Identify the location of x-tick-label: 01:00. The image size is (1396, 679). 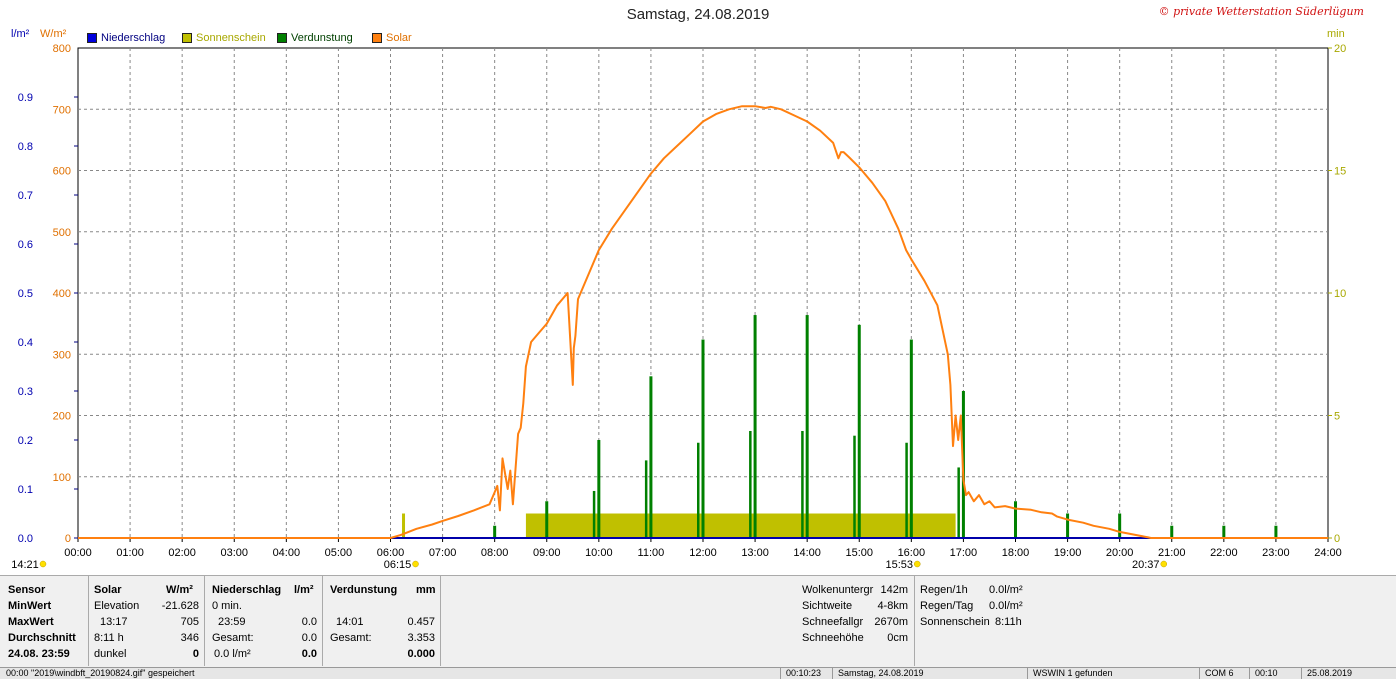
(130, 553).